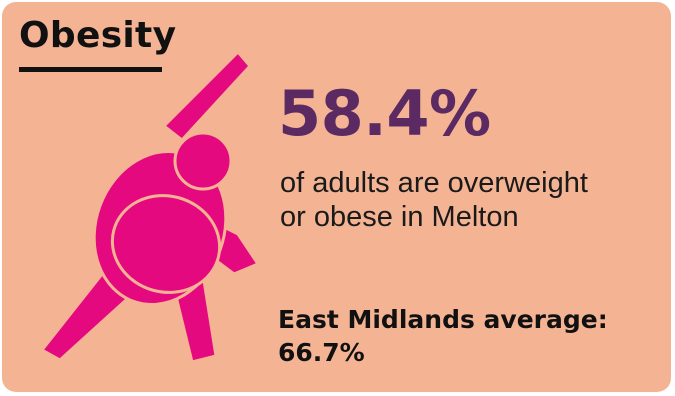 The image size is (675, 396). Describe the element at coordinates (434, 183) in the screenshot. I see `stat-description-line1: of adults are overweight` at that location.